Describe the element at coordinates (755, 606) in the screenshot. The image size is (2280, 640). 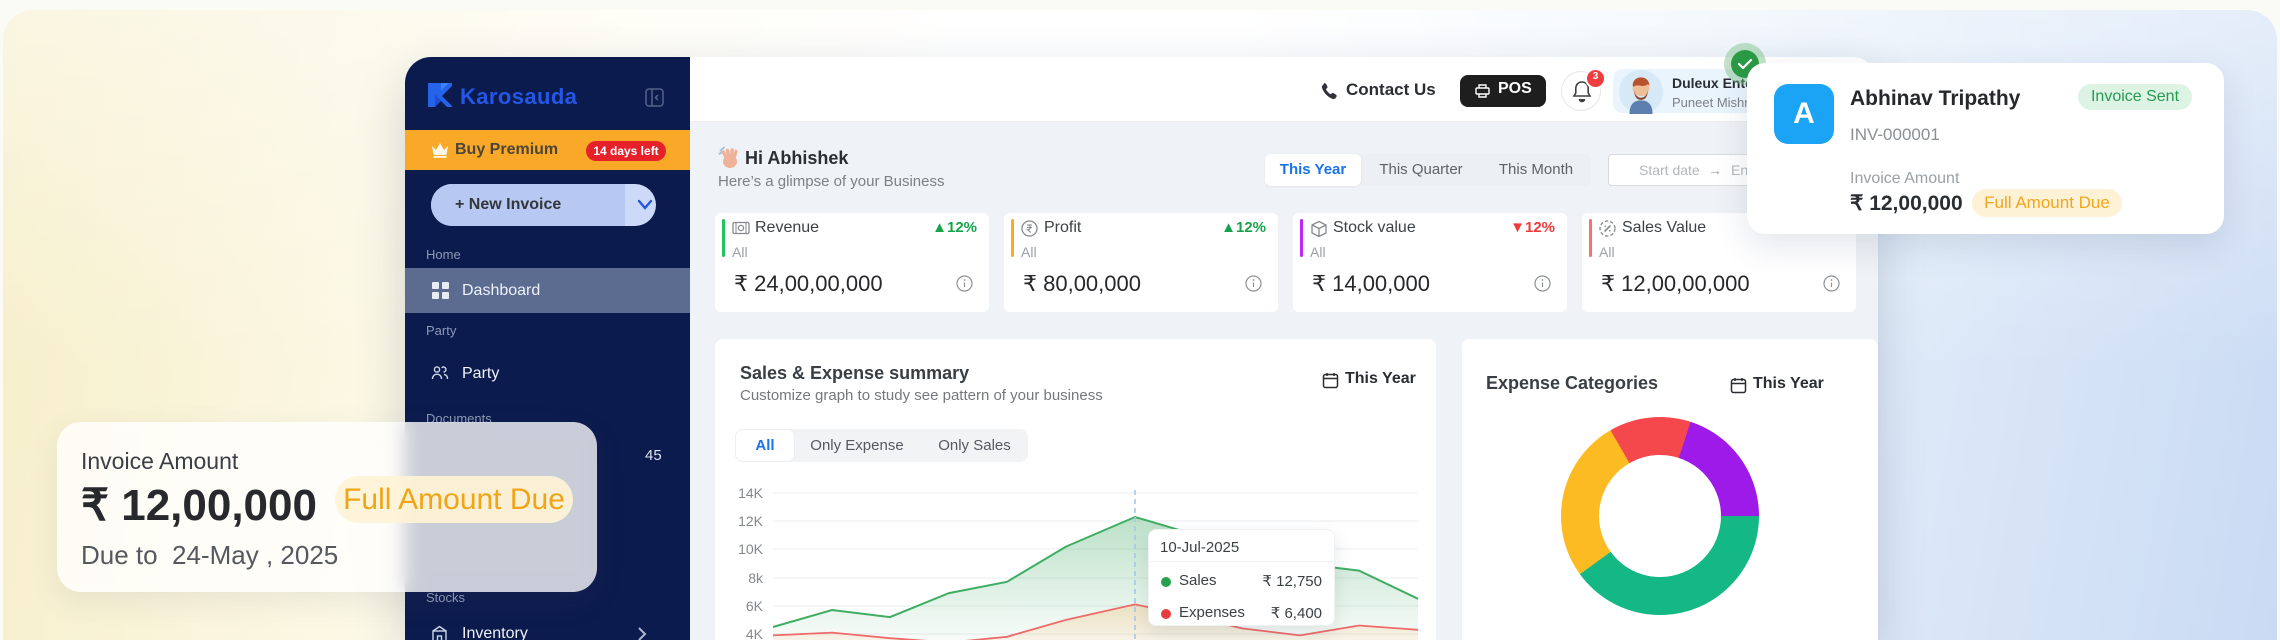
I see `svg-text: 6K` at that location.